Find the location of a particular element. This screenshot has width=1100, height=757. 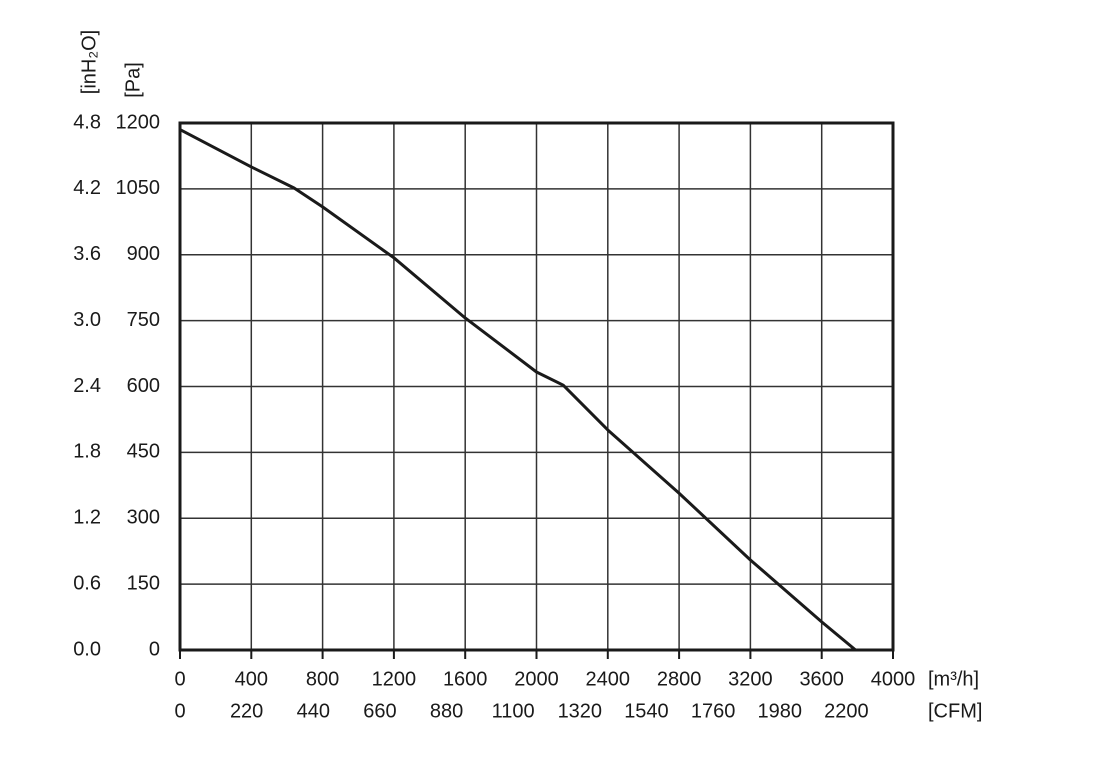

y-tick-label: 900 is located at coordinates (143, 254).